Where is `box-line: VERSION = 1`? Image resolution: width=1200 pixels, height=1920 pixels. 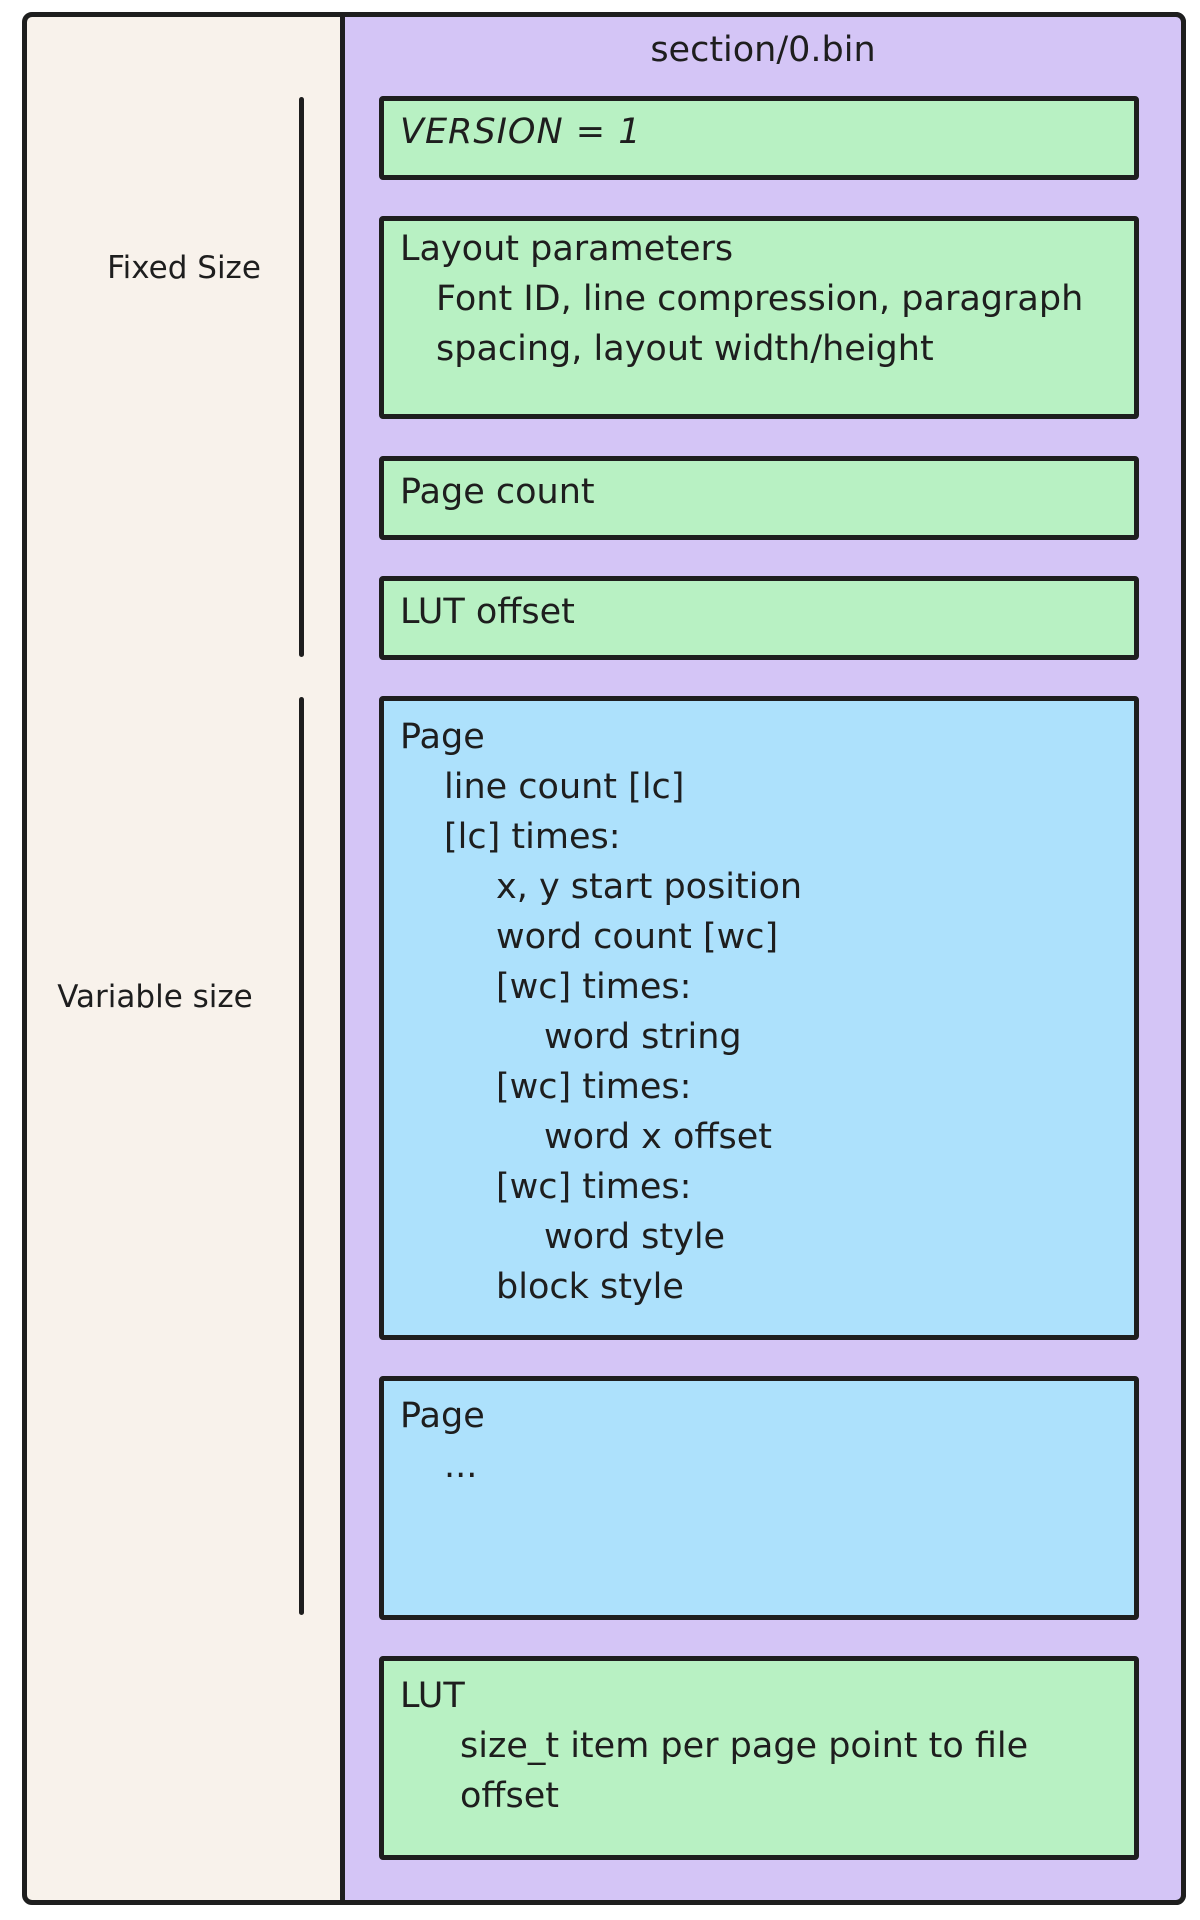
box-line: VERSION = 1 is located at coordinates (521, 132).